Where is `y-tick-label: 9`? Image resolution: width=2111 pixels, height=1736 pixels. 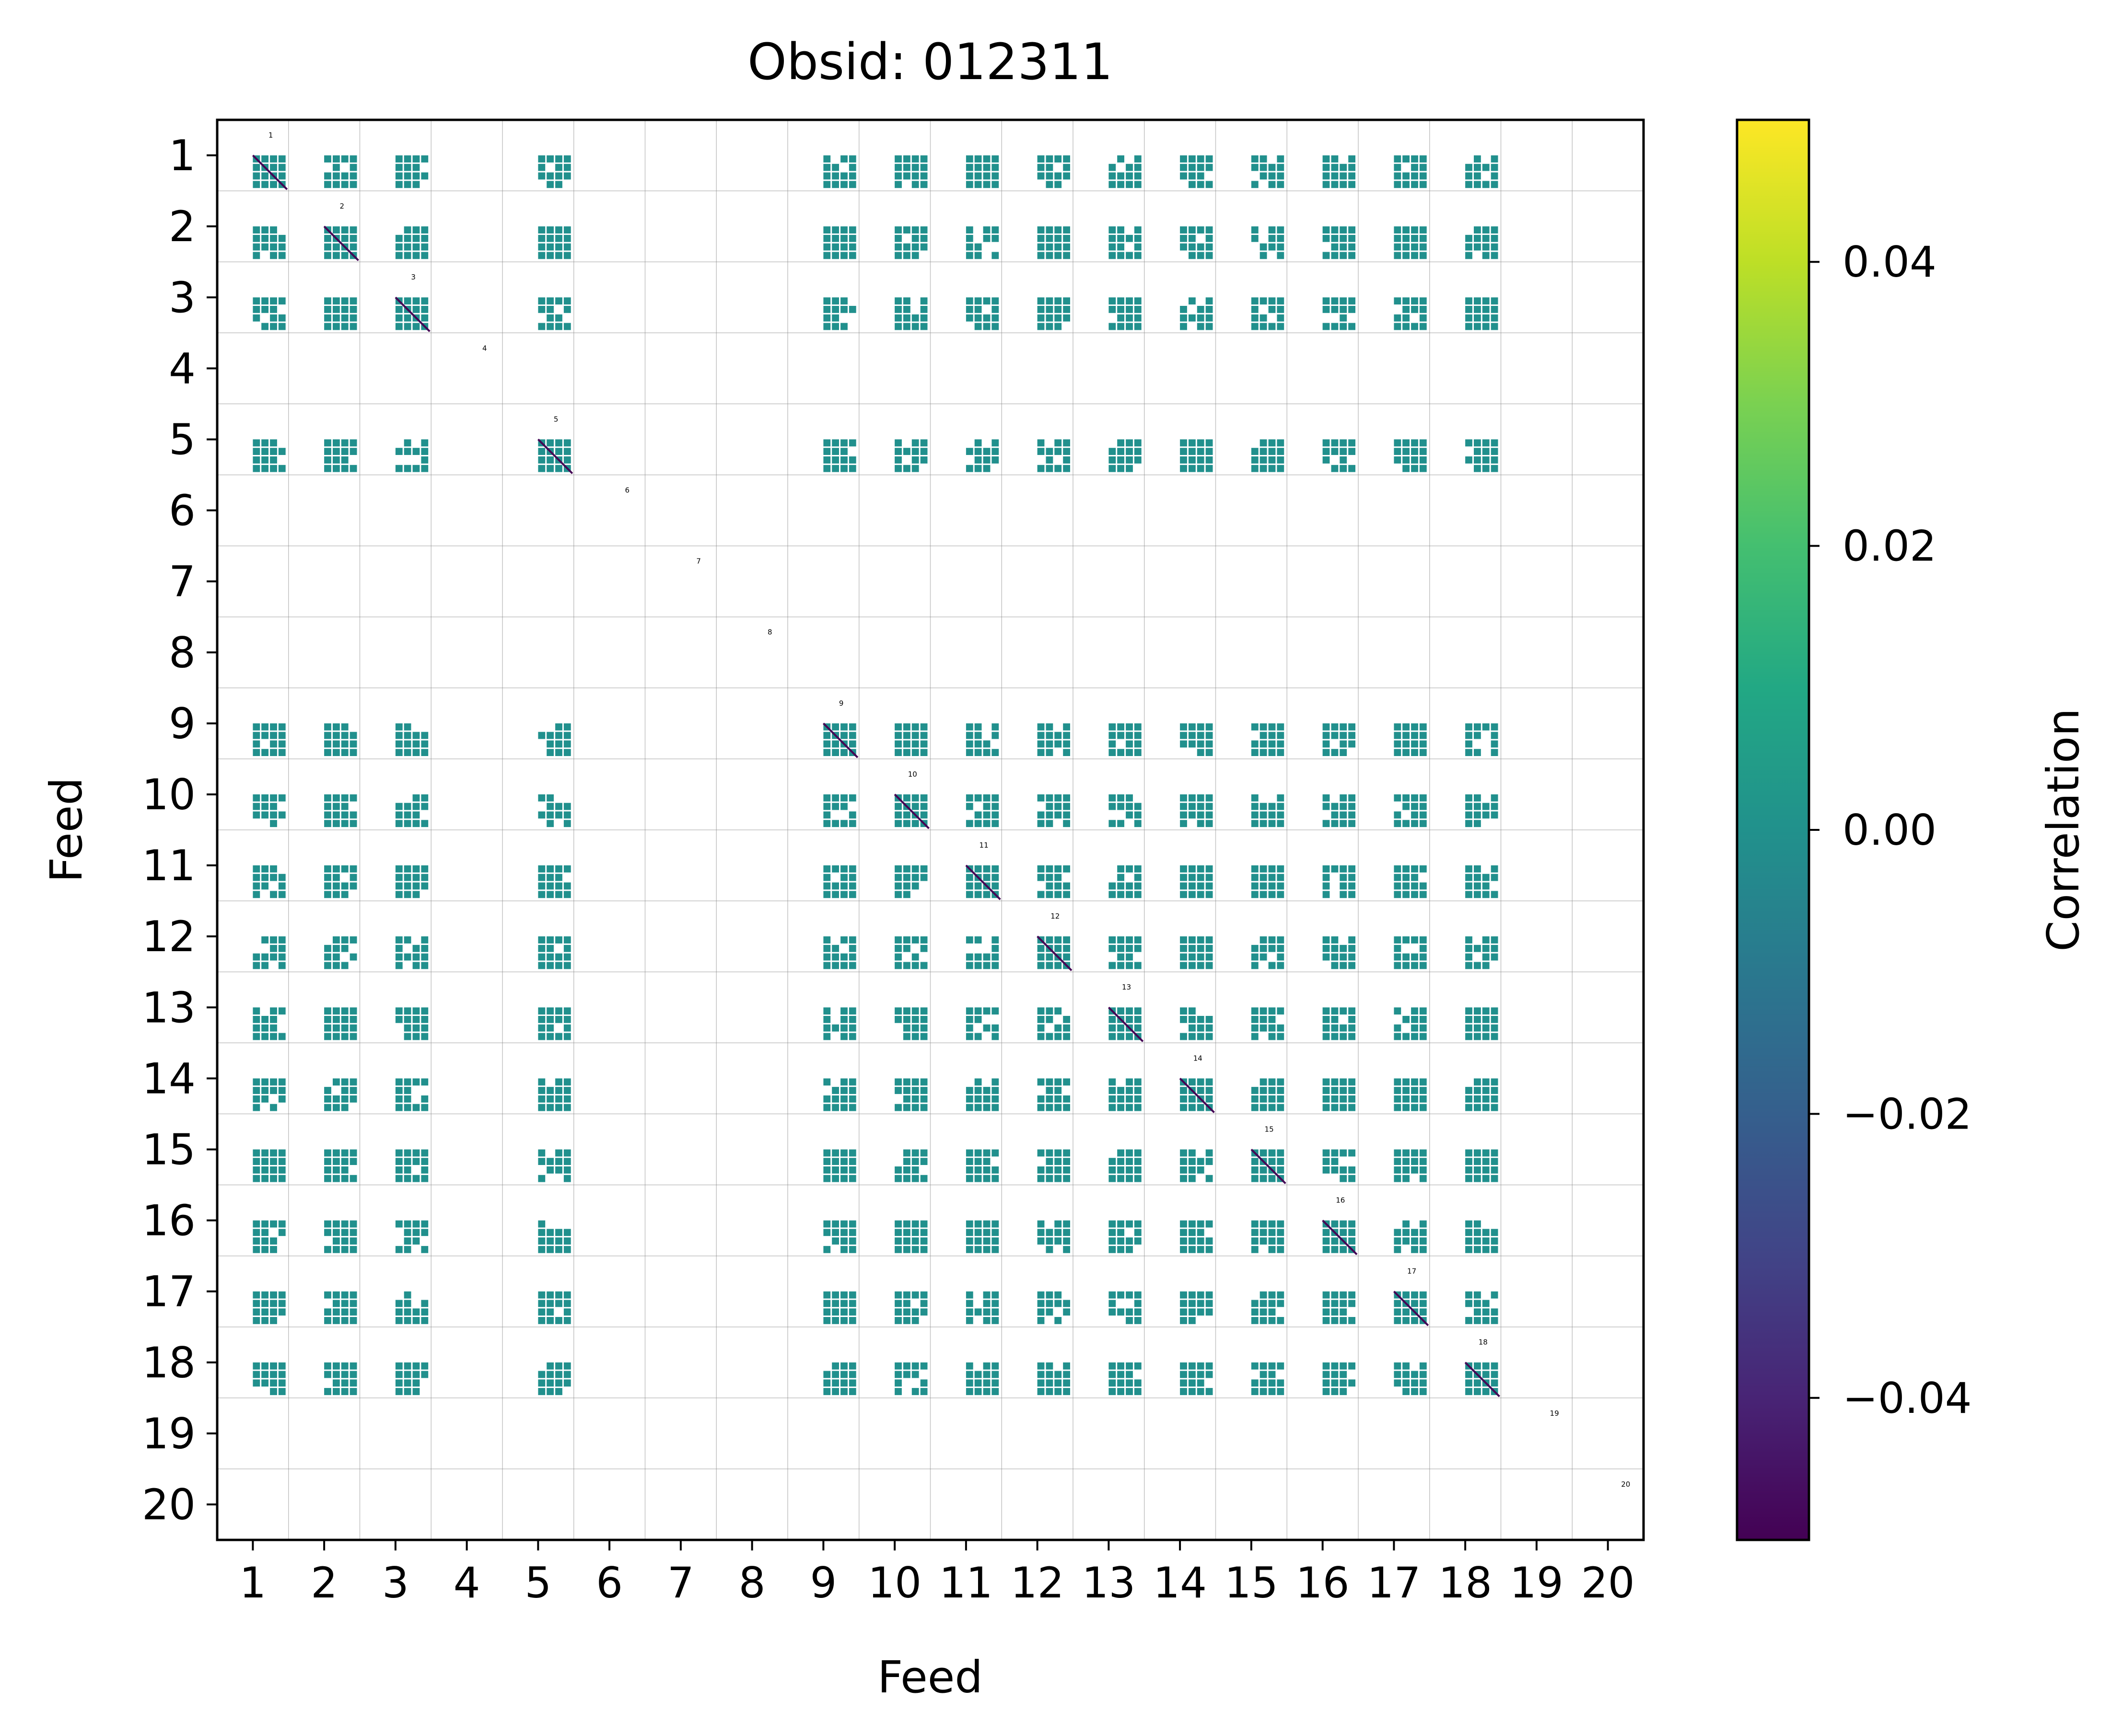 y-tick-label: 9 is located at coordinates (182, 723).